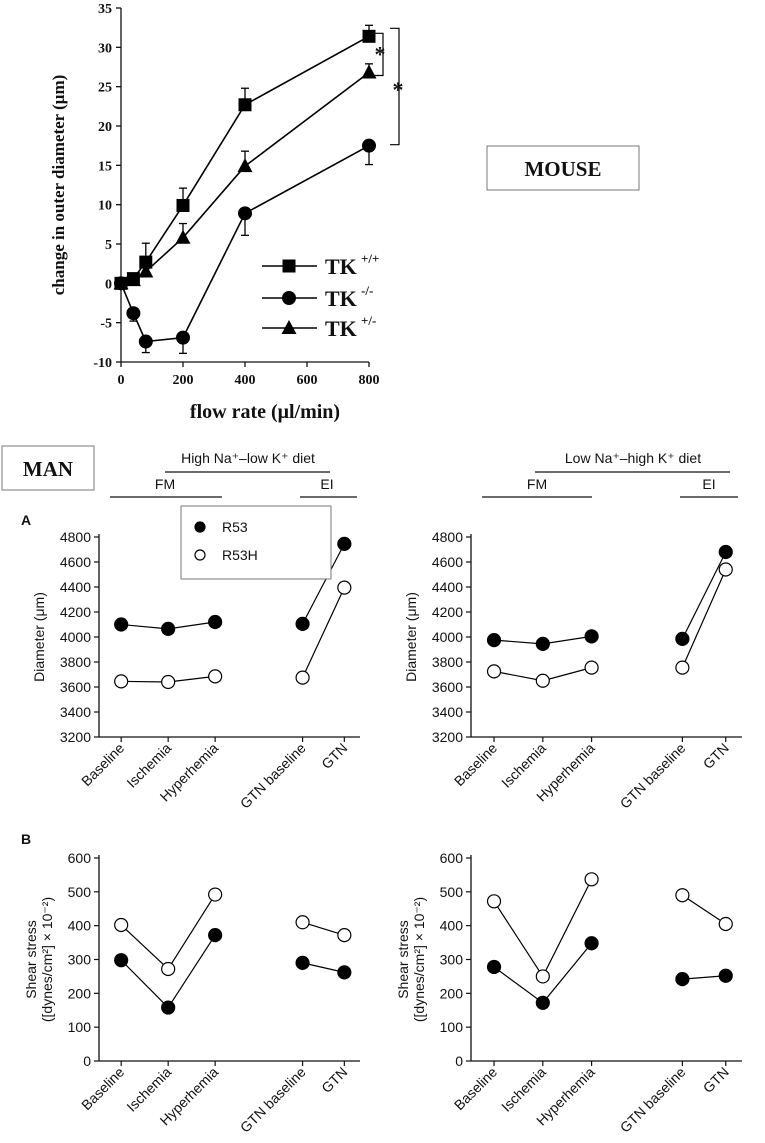 The image size is (765, 1143). I want to click on man-legend: R53 R53H, so click(256, 542).